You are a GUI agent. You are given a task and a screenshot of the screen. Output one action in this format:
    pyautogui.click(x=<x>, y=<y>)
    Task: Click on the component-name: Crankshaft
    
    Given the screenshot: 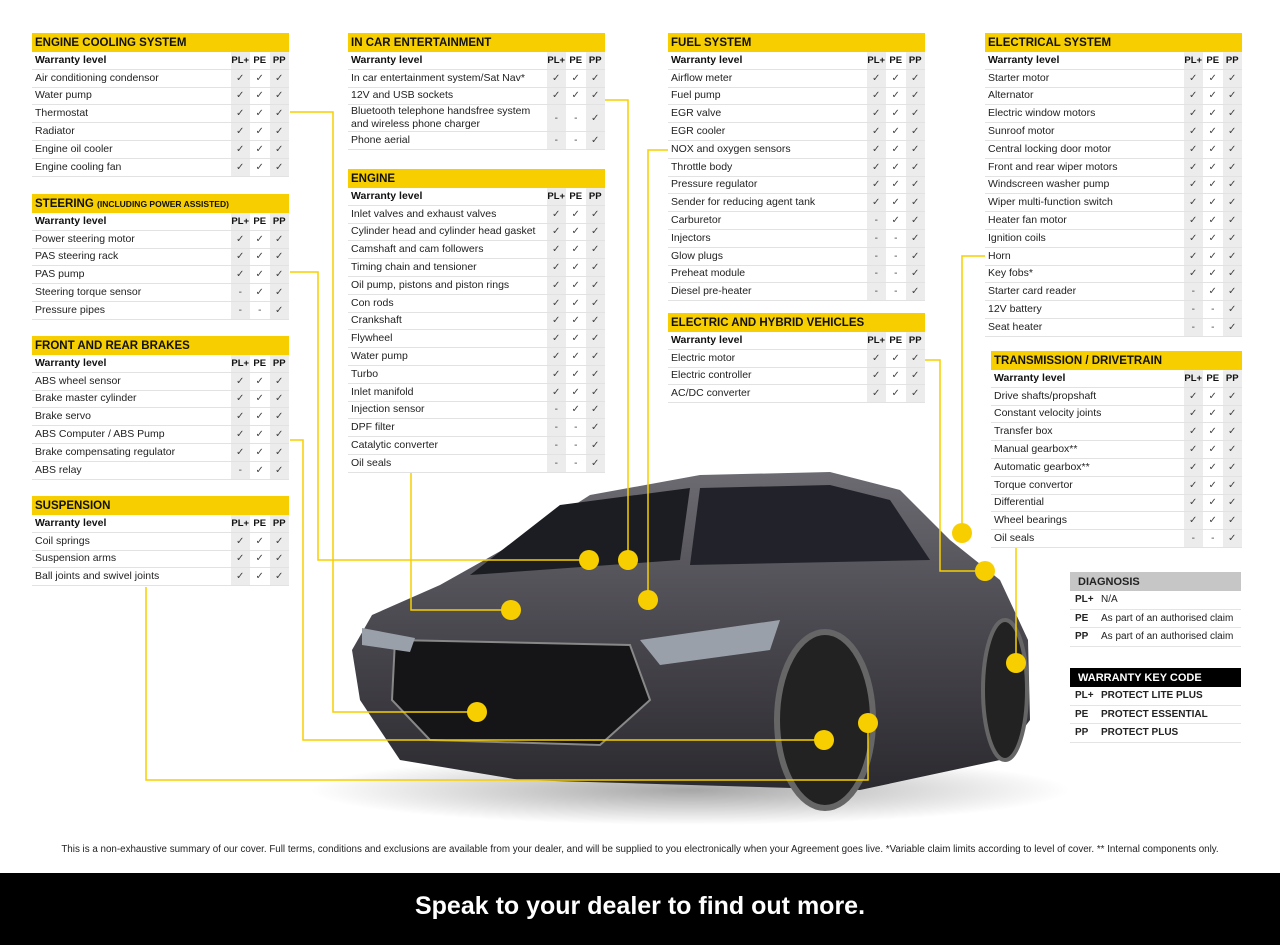 What is the action you would take?
    pyautogui.click(x=376, y=320)
    